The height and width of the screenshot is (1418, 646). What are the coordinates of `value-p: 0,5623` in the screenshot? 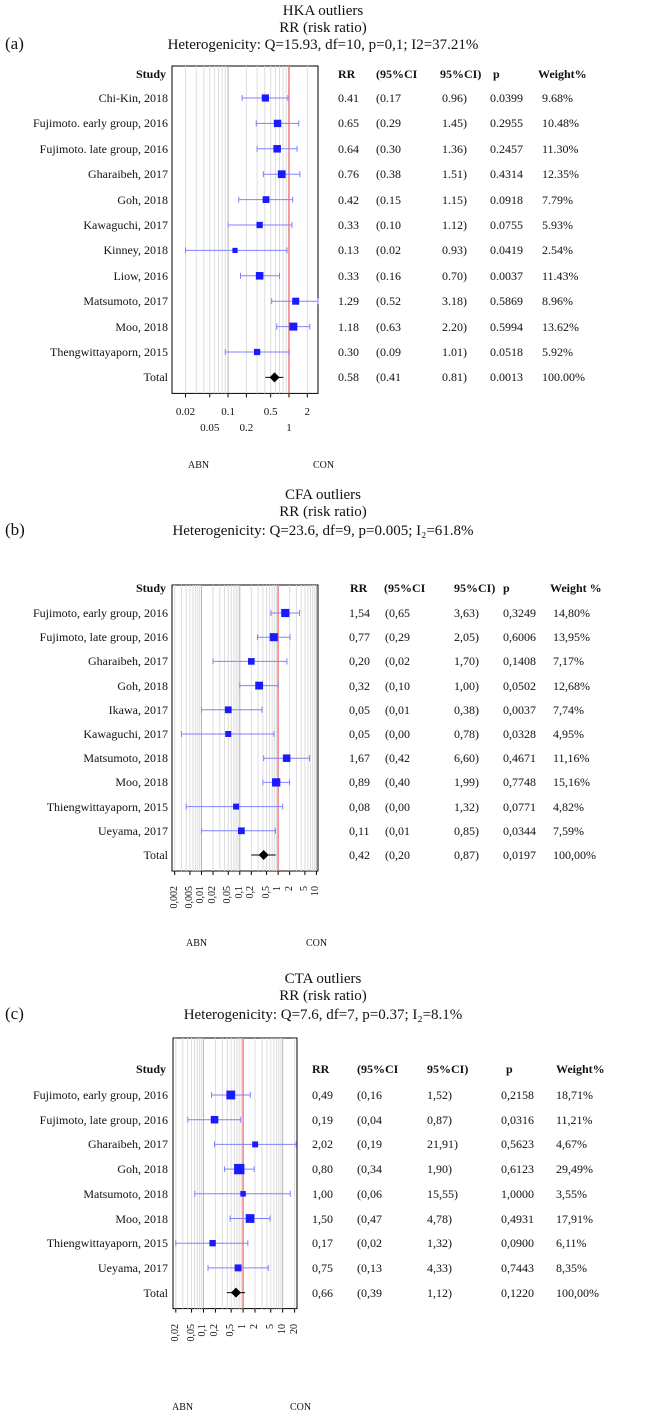 It's located at (517, 1144).